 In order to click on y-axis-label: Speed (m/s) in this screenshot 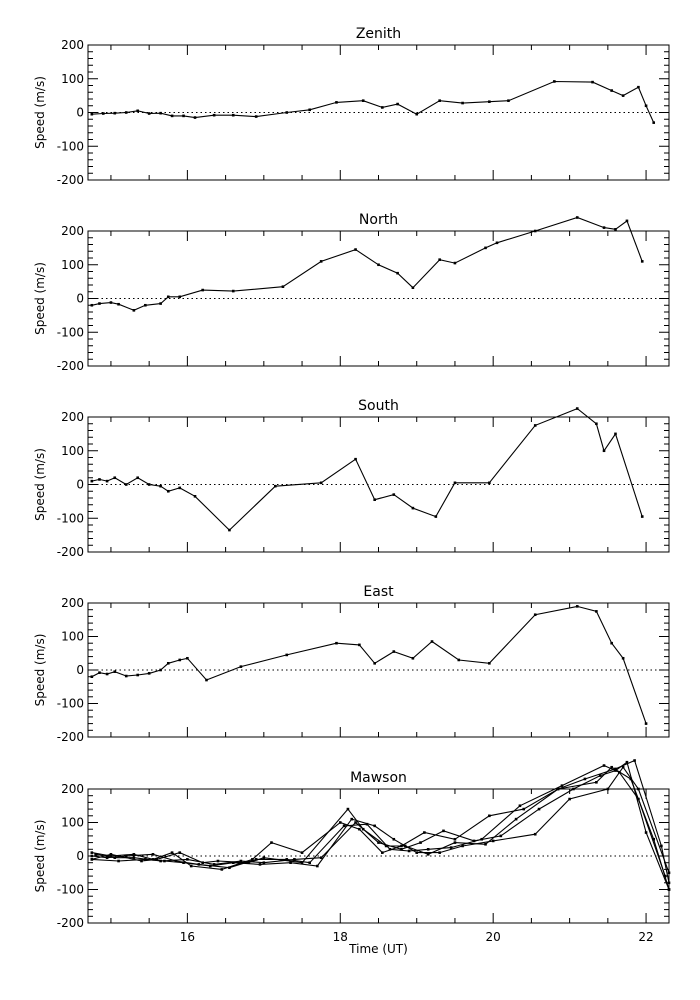, I will do `click(40, 670)`.